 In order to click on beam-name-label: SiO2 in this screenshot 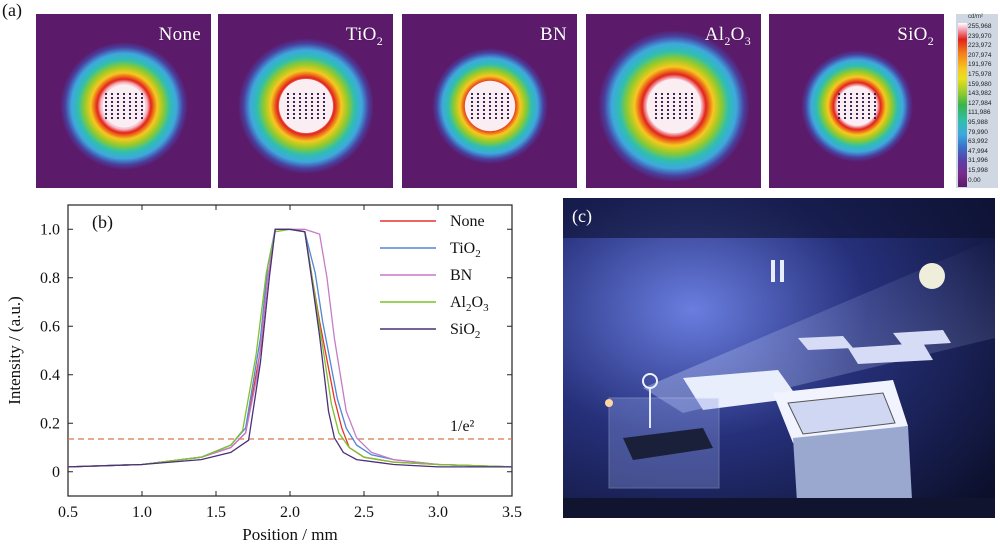, I will do `click(915, 36)`.